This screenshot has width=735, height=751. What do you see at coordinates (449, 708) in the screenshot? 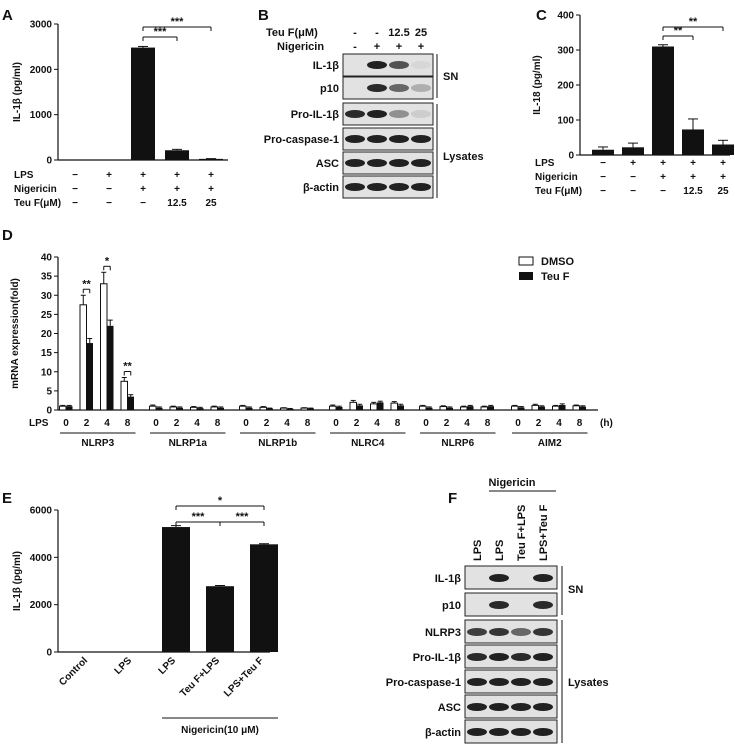
I see `blot-f-row-label: ASC` at bounding box center [449, 708].